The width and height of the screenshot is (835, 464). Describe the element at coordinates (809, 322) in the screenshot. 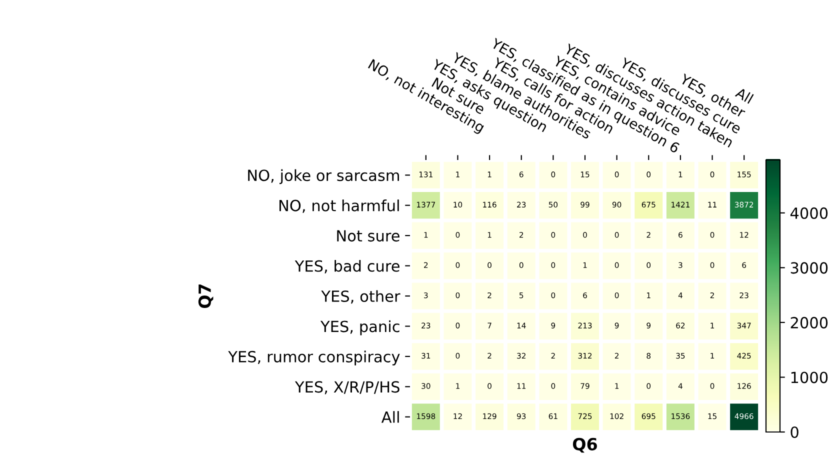

I see `color-bar-label: 2000` at that location.